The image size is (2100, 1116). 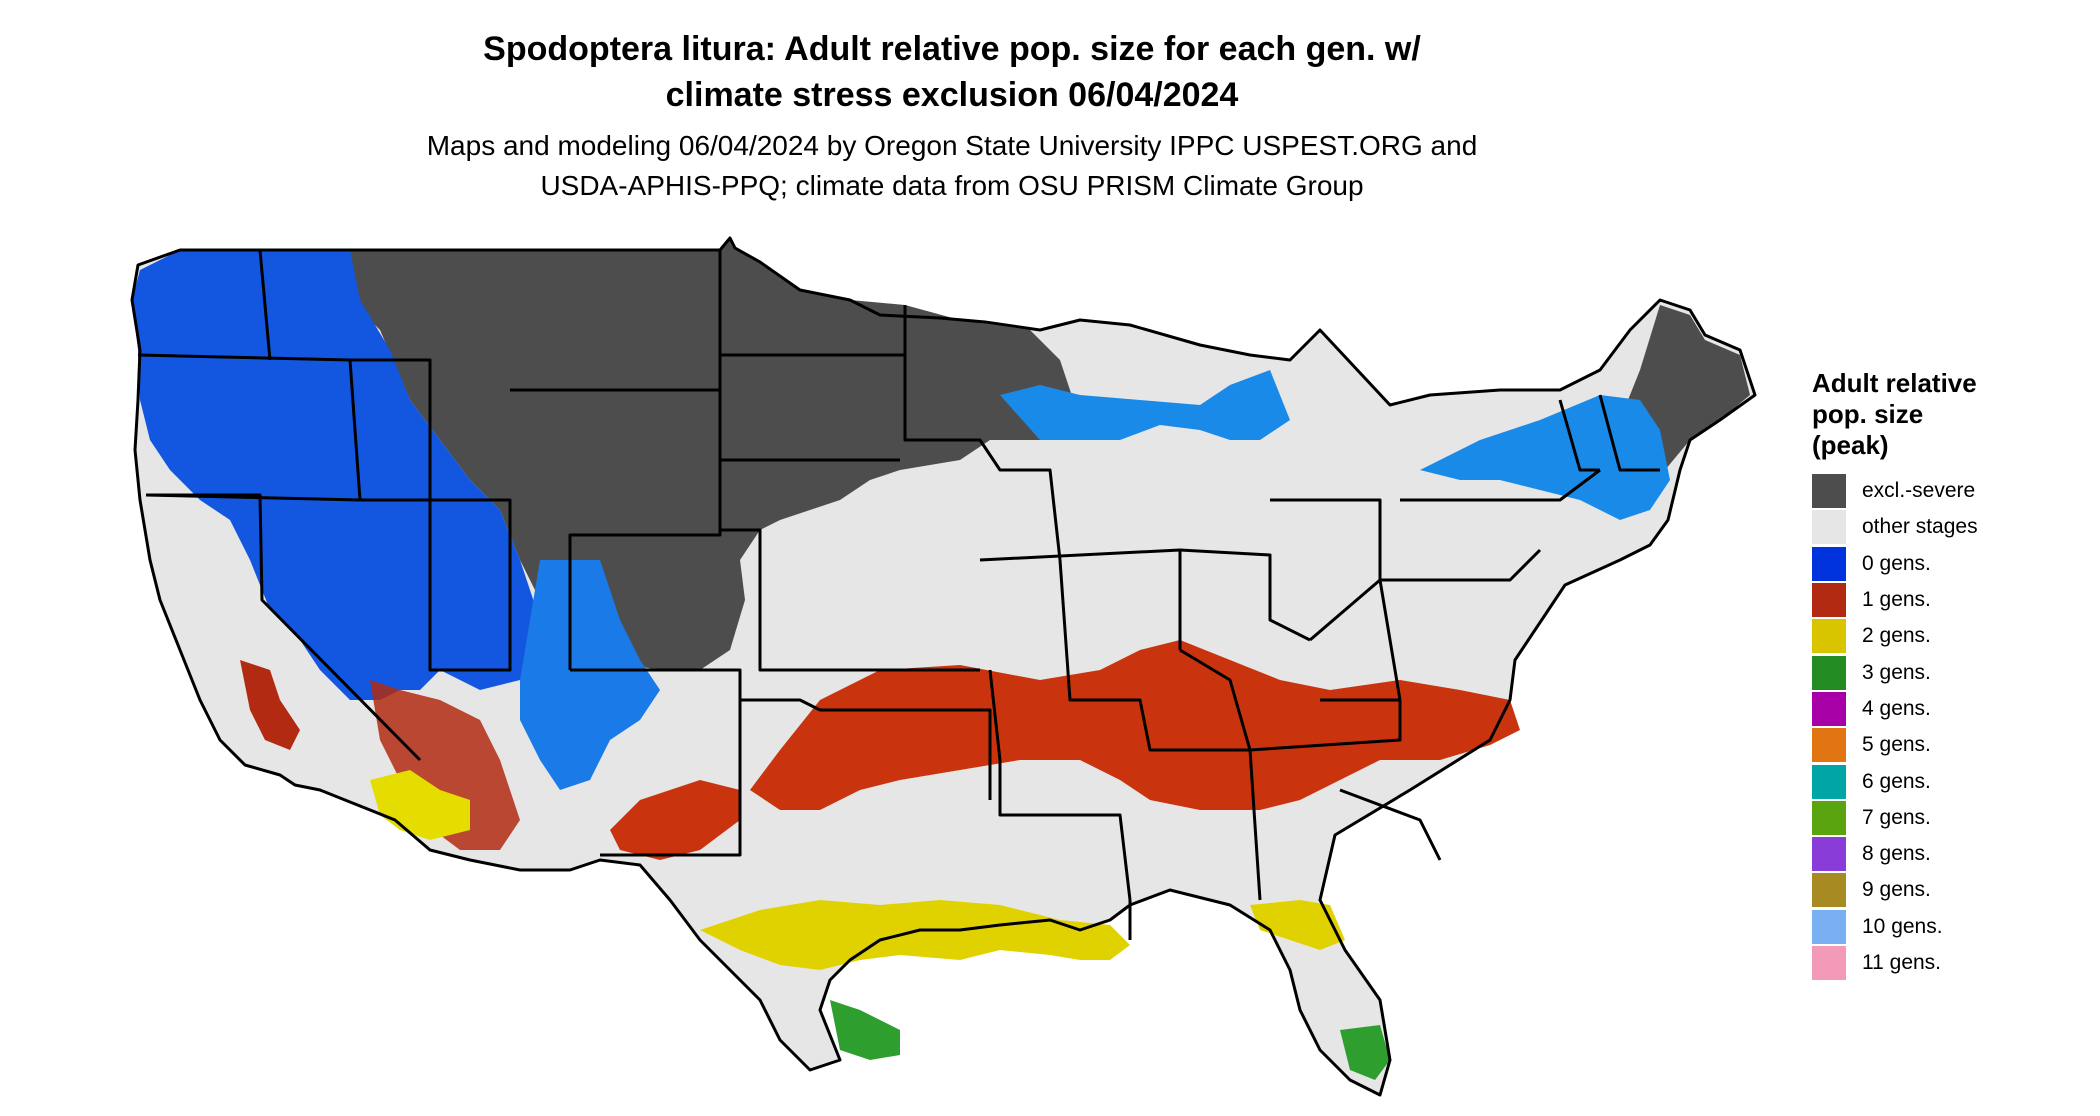 I want to click on legend-item: other stages, so click(x=1947, y=527).